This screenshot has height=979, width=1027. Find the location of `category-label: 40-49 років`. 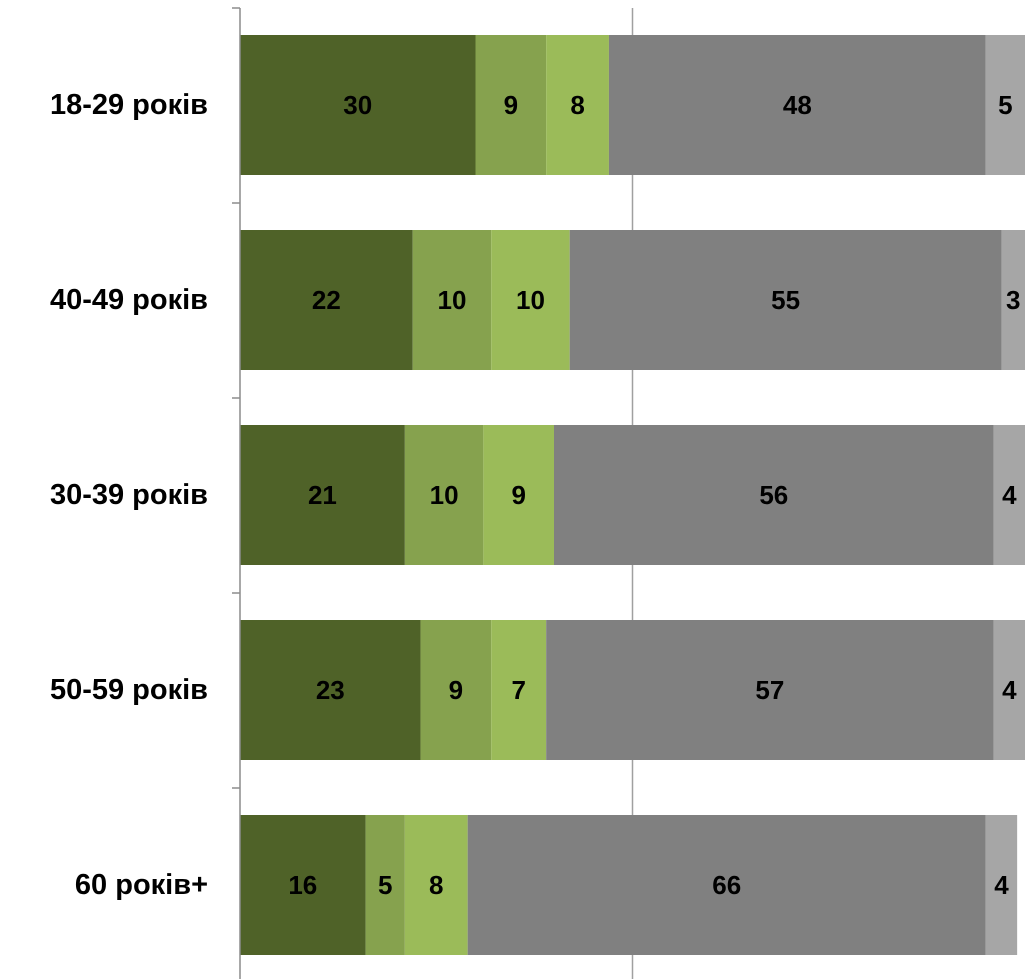

category-label: 40-49 років is located at coordinates (129, 300).